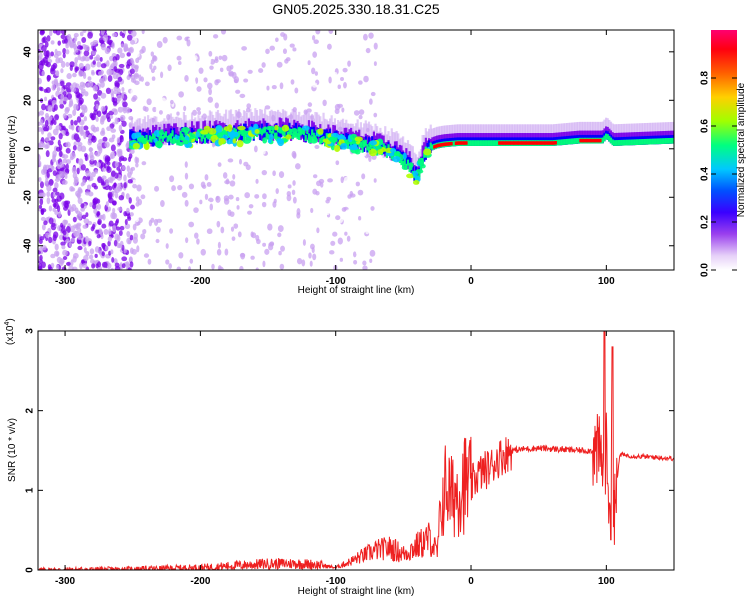  What do you see at coordinates (471, 281) in the screenshot?
I see `spectrogram-x-tick-label: 0` at bounding box center [471, 281].